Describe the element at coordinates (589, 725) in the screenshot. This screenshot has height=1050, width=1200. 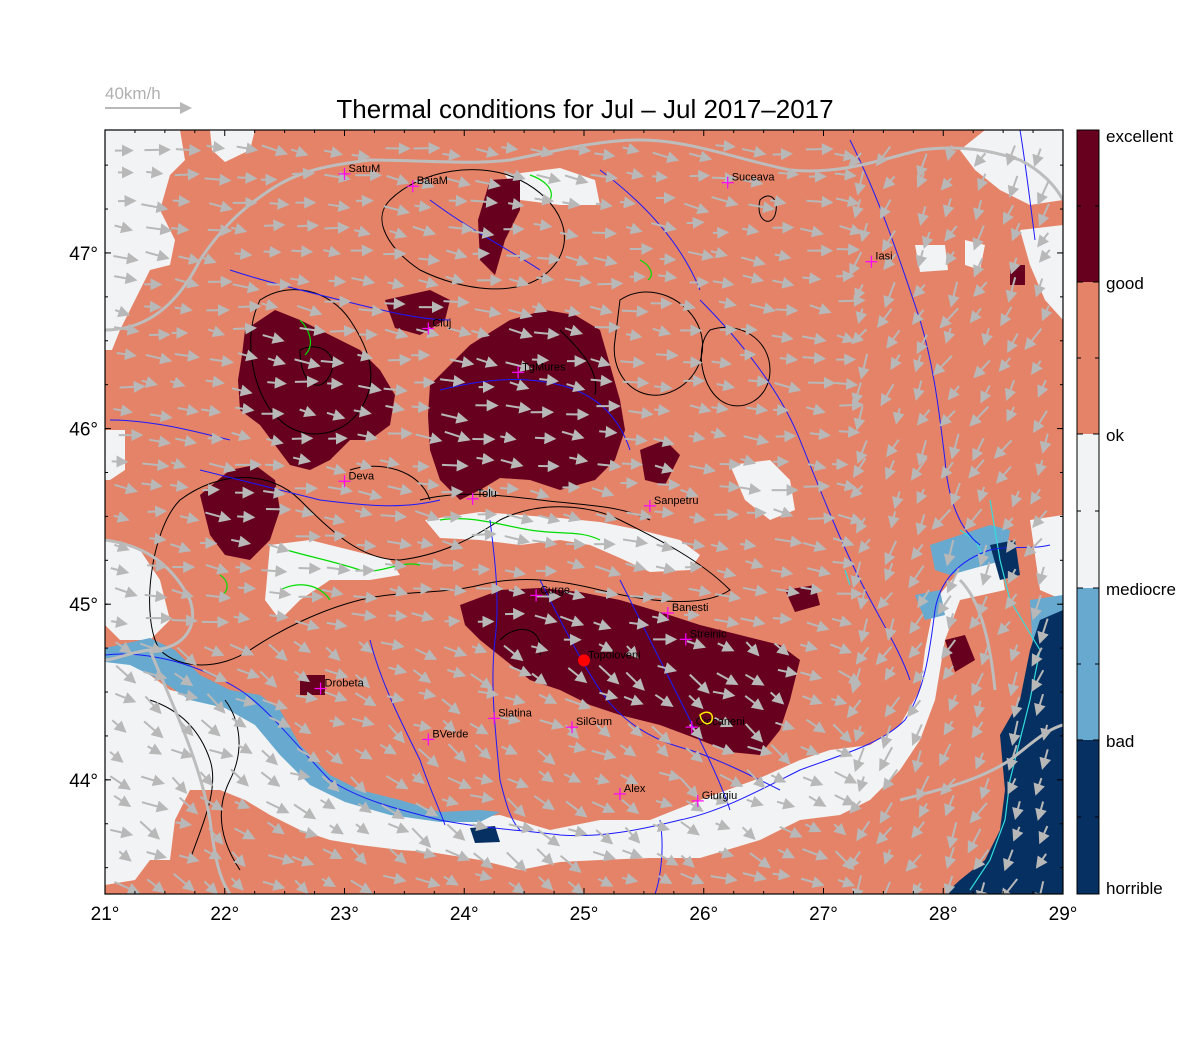
I see `city-silgum: SilGum` at that location.